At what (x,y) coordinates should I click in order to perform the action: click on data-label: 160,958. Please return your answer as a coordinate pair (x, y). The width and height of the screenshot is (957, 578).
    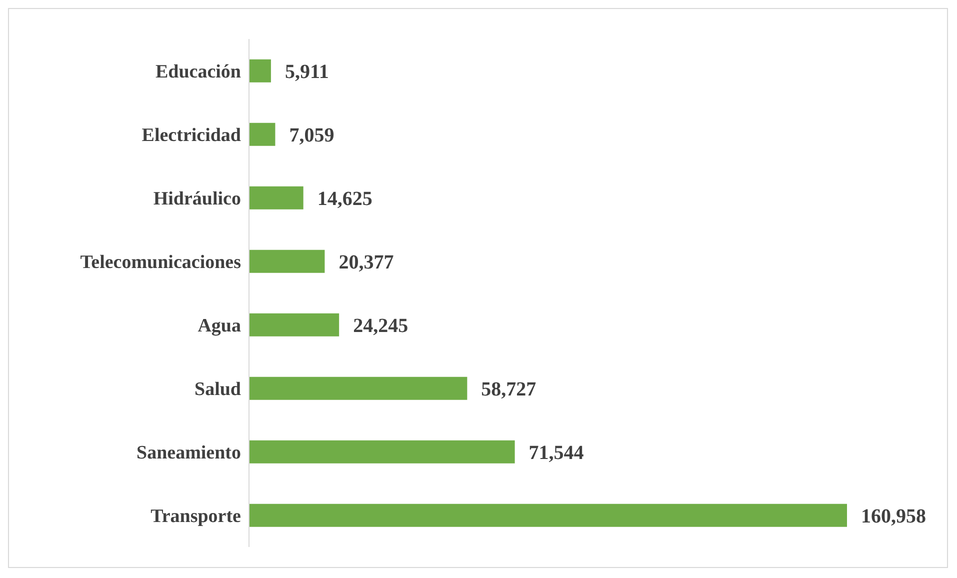
    Looking at the image, I should click on (893, 516).